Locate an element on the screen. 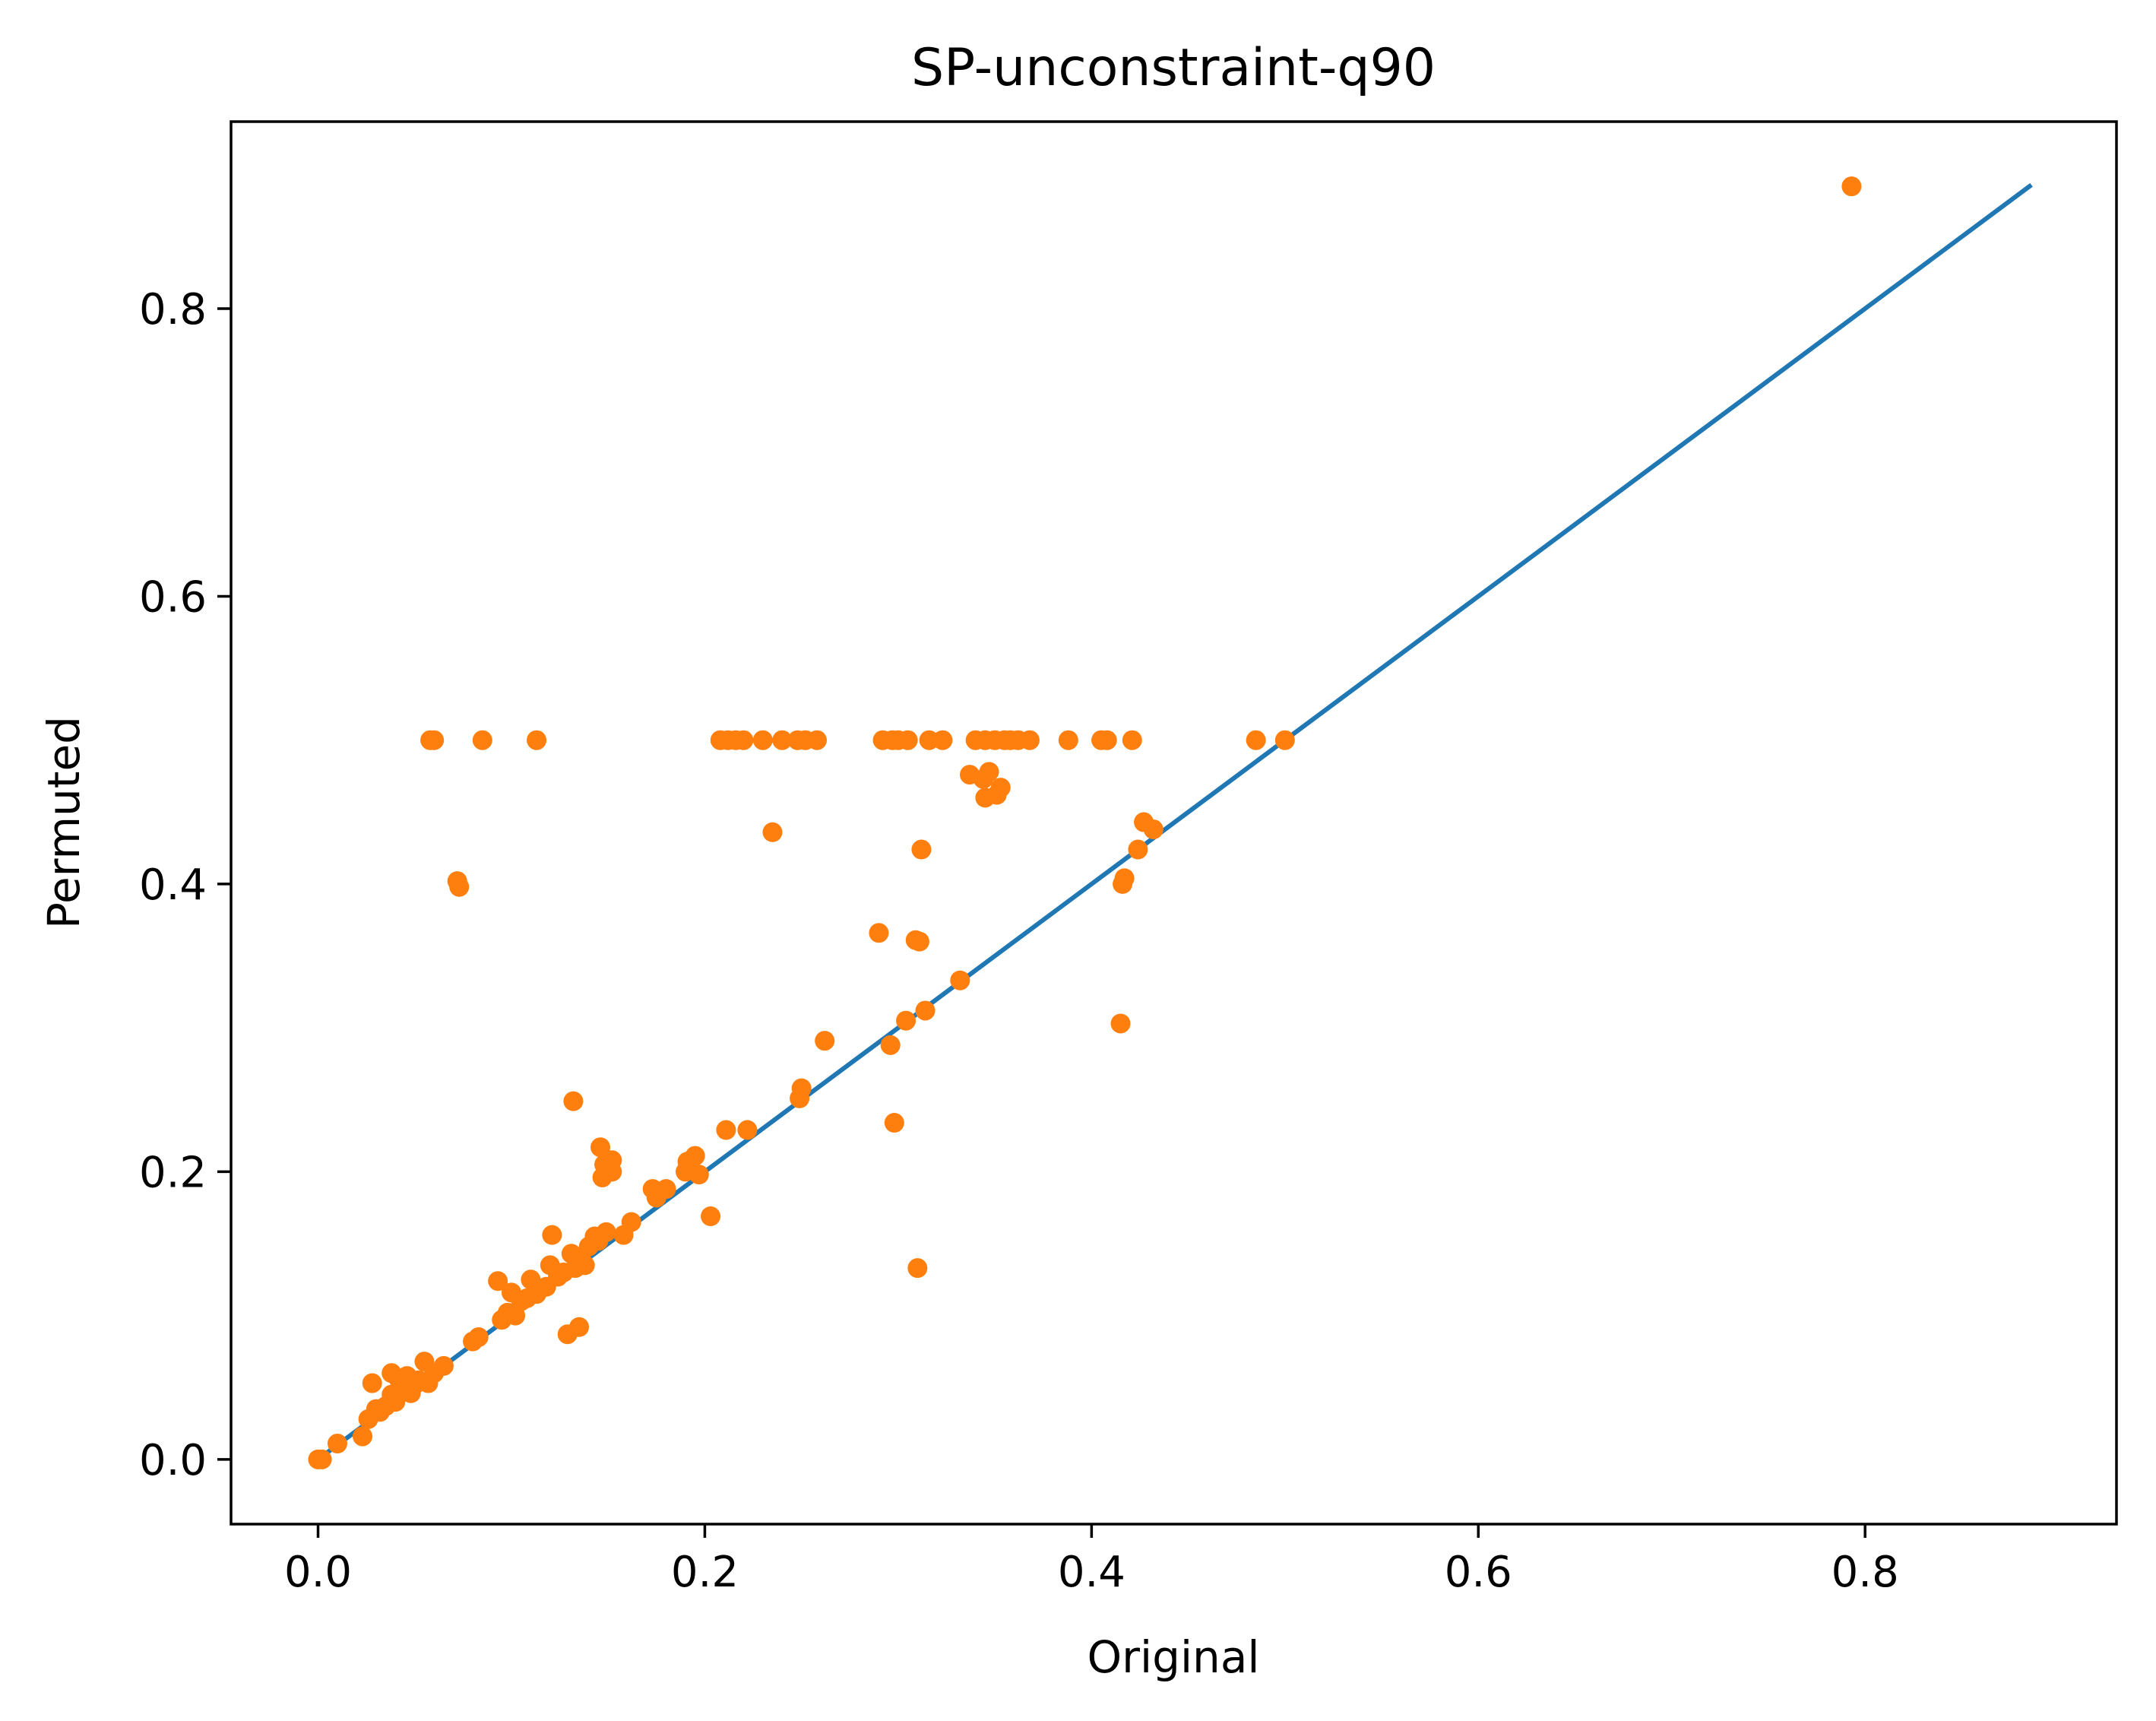 This screenshot has width=2156, height=1721. y-tick-label: 0.4 is located at coordinates (173, 885).